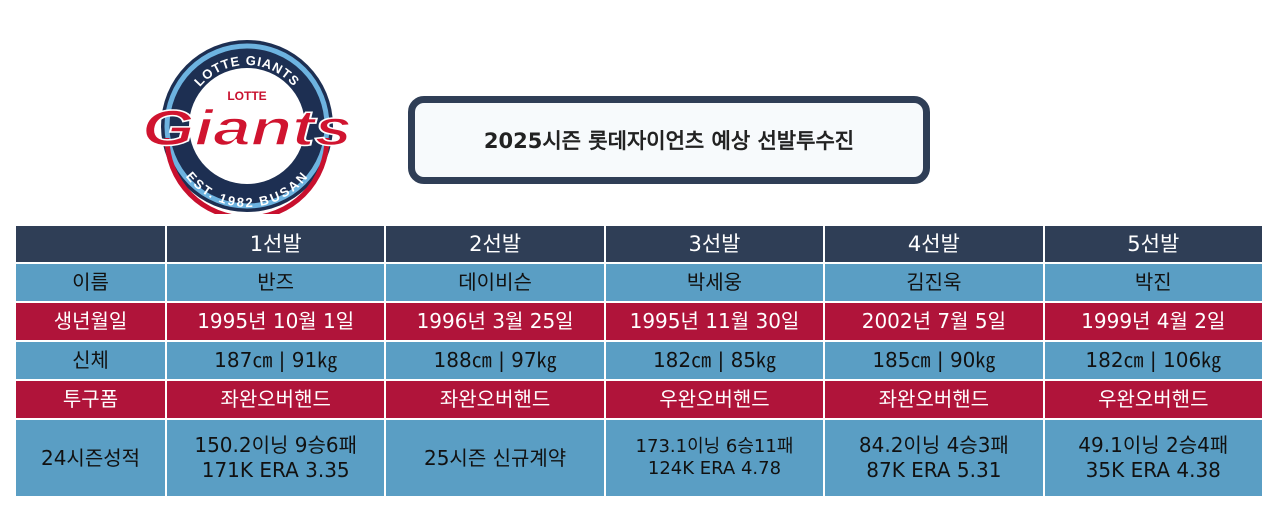 Image resolution: width=1280 pixels, height=512 pixels. Describe the element at coordinates (276, 445) in the screenshot. I see `stat-line: 150.2이닝 9승6패` at that location.